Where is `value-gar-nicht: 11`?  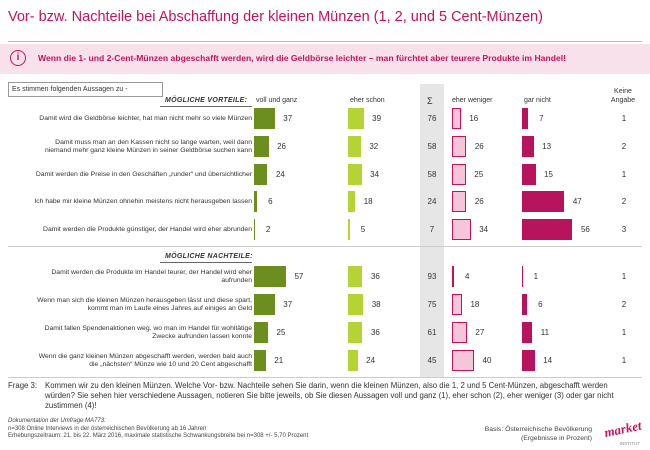
value-gar-nicht: 11 is located at coordinates (545, 332).